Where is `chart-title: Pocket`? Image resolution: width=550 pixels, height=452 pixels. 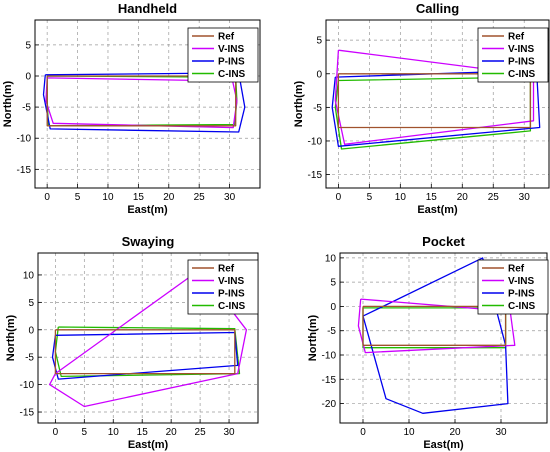
chart-title: Pocket is located at coordinates (443, 241).